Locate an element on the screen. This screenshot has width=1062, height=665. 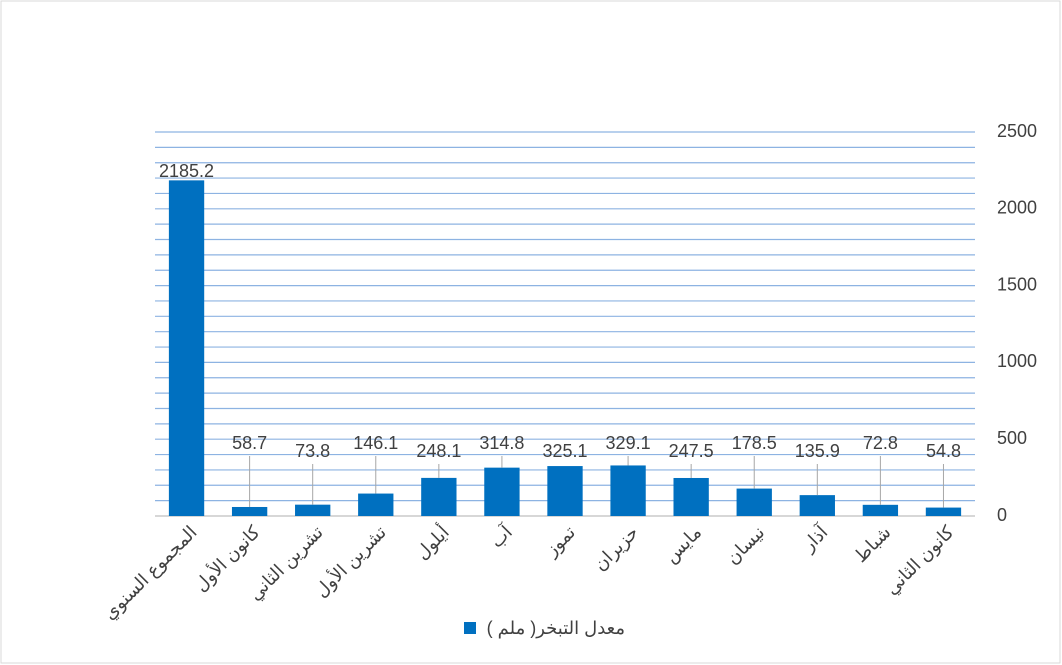
data-label: 58.7 is located at coordinates (249, 443).